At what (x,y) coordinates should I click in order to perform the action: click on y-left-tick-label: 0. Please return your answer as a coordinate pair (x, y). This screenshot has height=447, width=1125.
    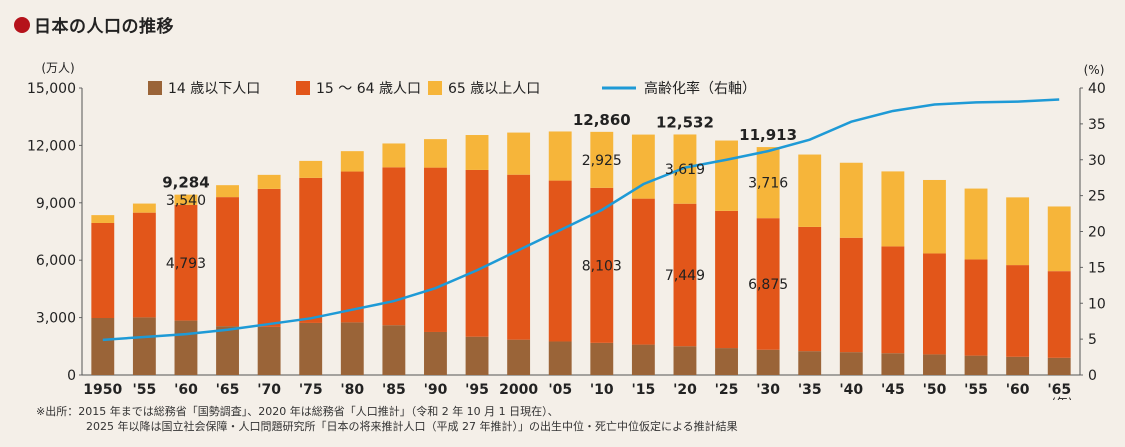
    Looking at the image, I should click on (71, 376).